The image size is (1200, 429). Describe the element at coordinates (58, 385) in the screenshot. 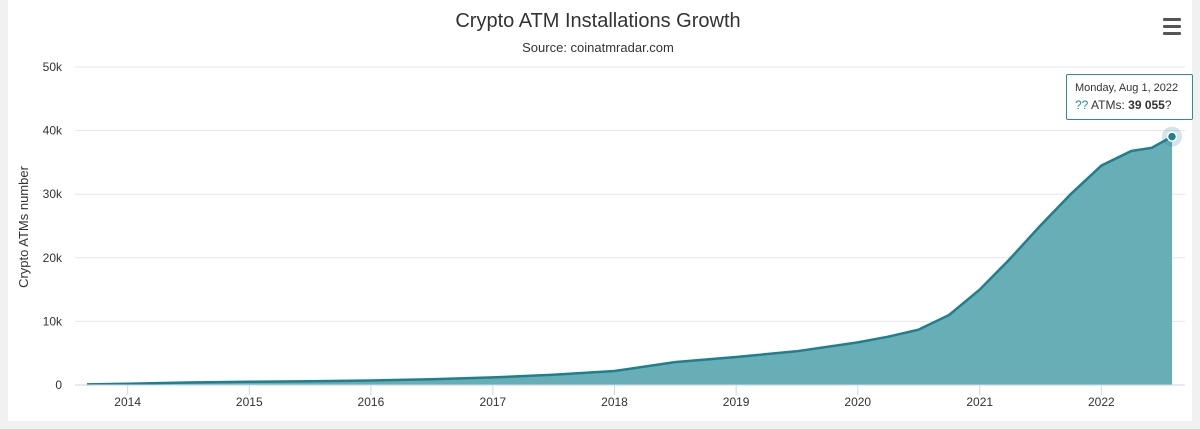

I see `y-tick-label: 0` at that location.